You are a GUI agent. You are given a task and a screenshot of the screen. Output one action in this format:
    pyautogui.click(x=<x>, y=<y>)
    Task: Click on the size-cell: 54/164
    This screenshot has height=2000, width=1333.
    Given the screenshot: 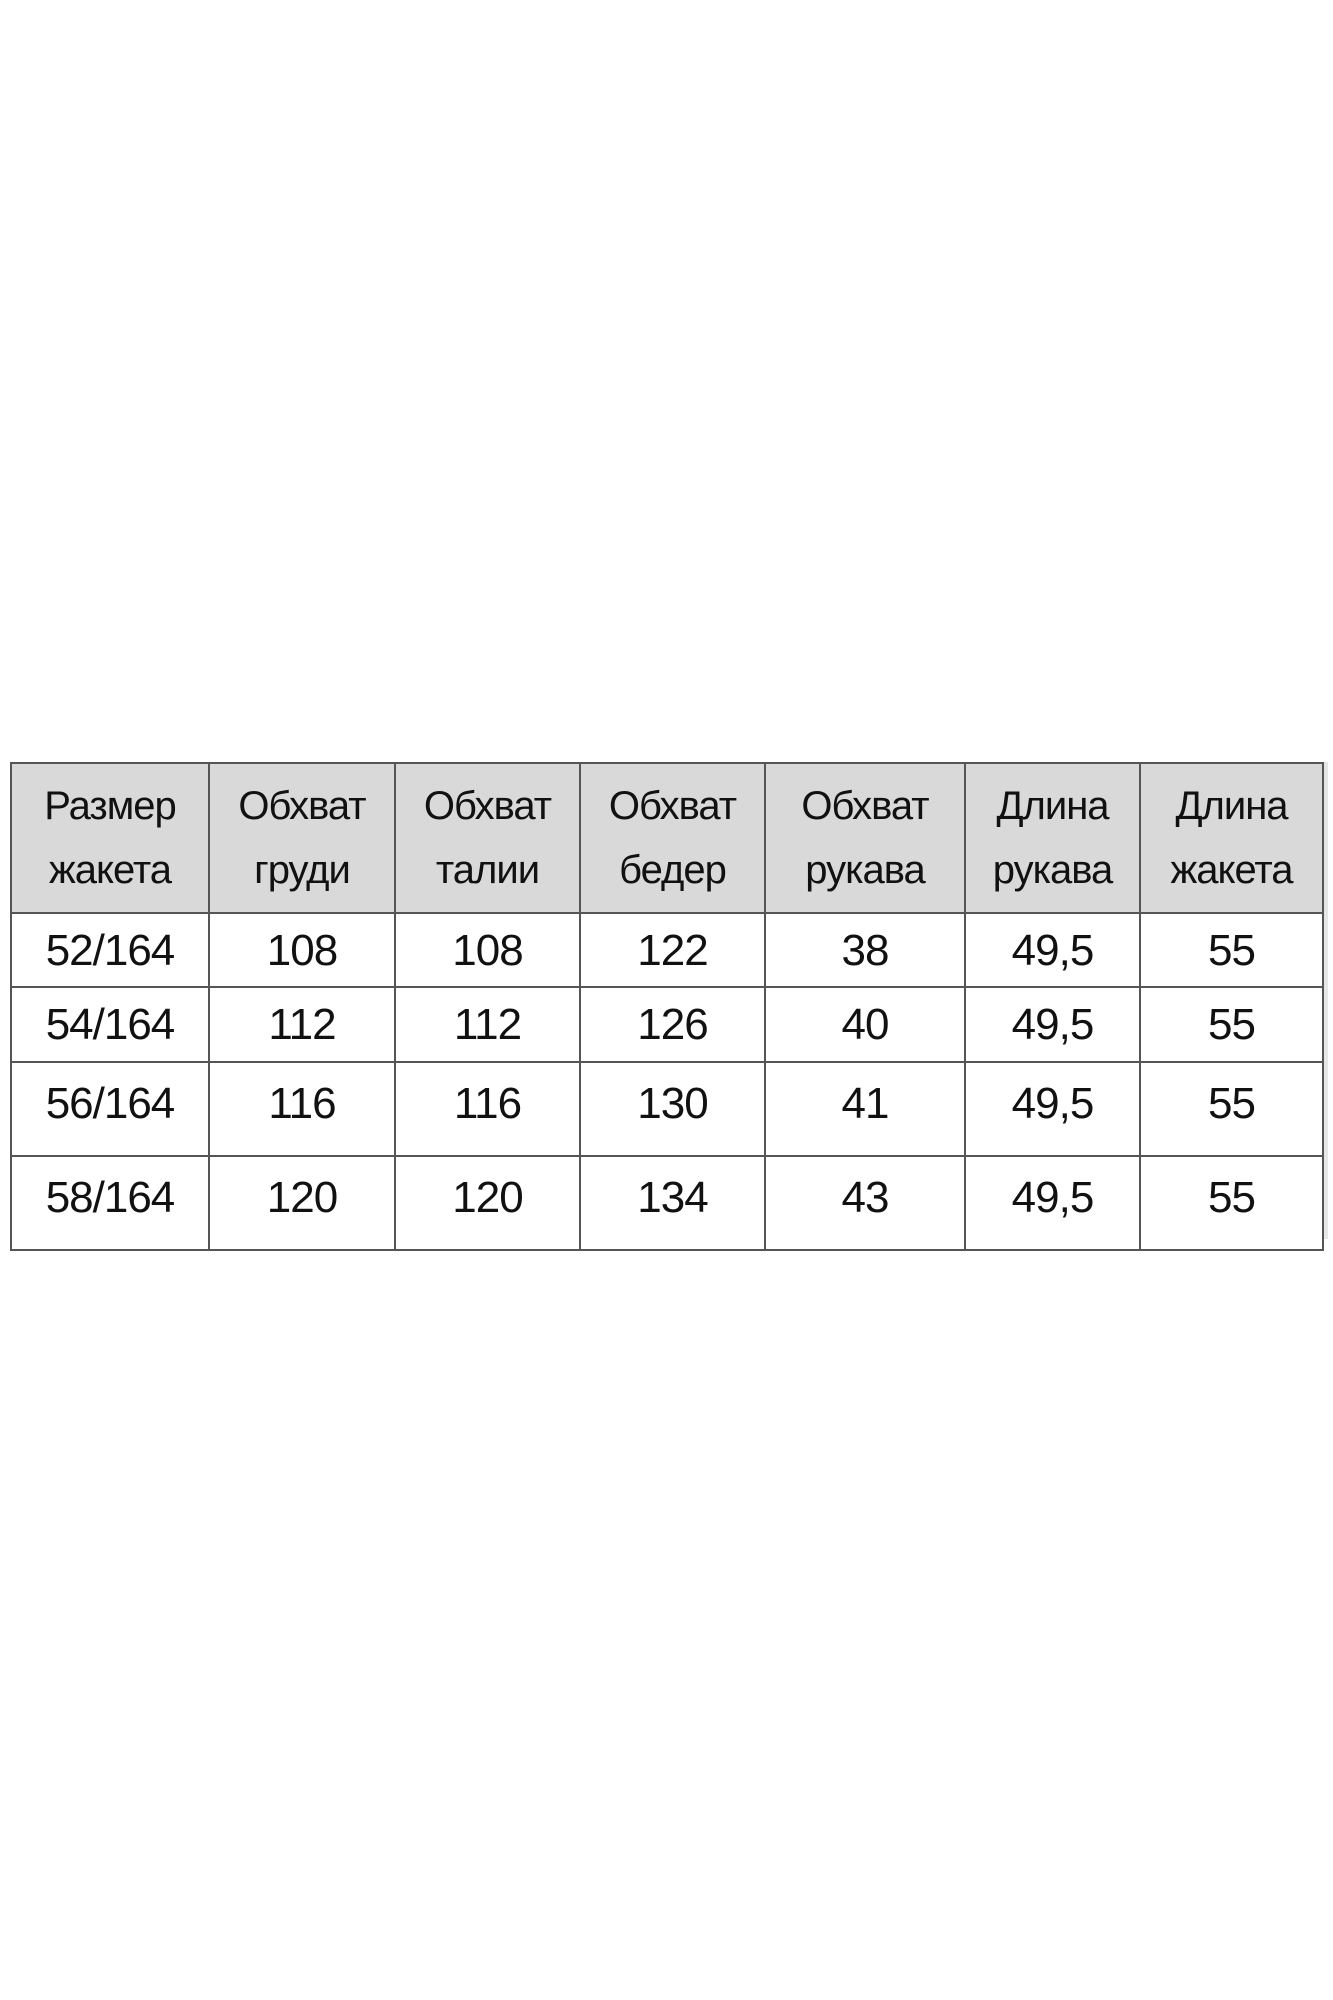 What is the action you would take?
    pyautogui.click(x=110, y=1024)
    